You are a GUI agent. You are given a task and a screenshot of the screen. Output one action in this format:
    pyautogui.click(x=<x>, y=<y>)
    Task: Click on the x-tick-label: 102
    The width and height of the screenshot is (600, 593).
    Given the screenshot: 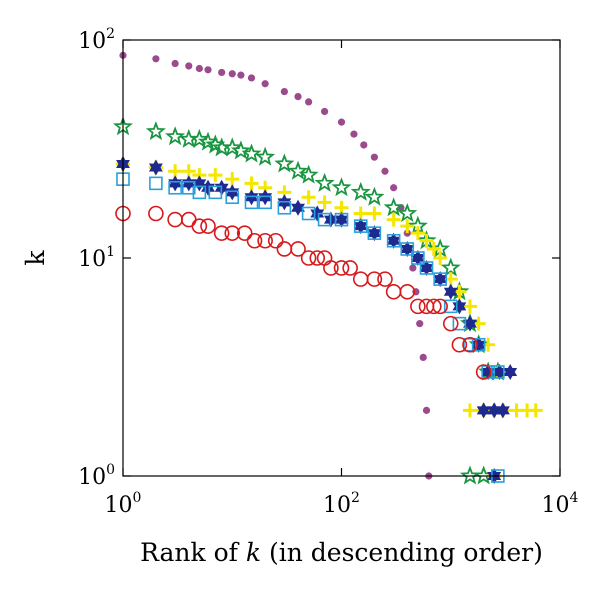 What is the action you would take?
    pyautogui.click(x=341, y=504)
    